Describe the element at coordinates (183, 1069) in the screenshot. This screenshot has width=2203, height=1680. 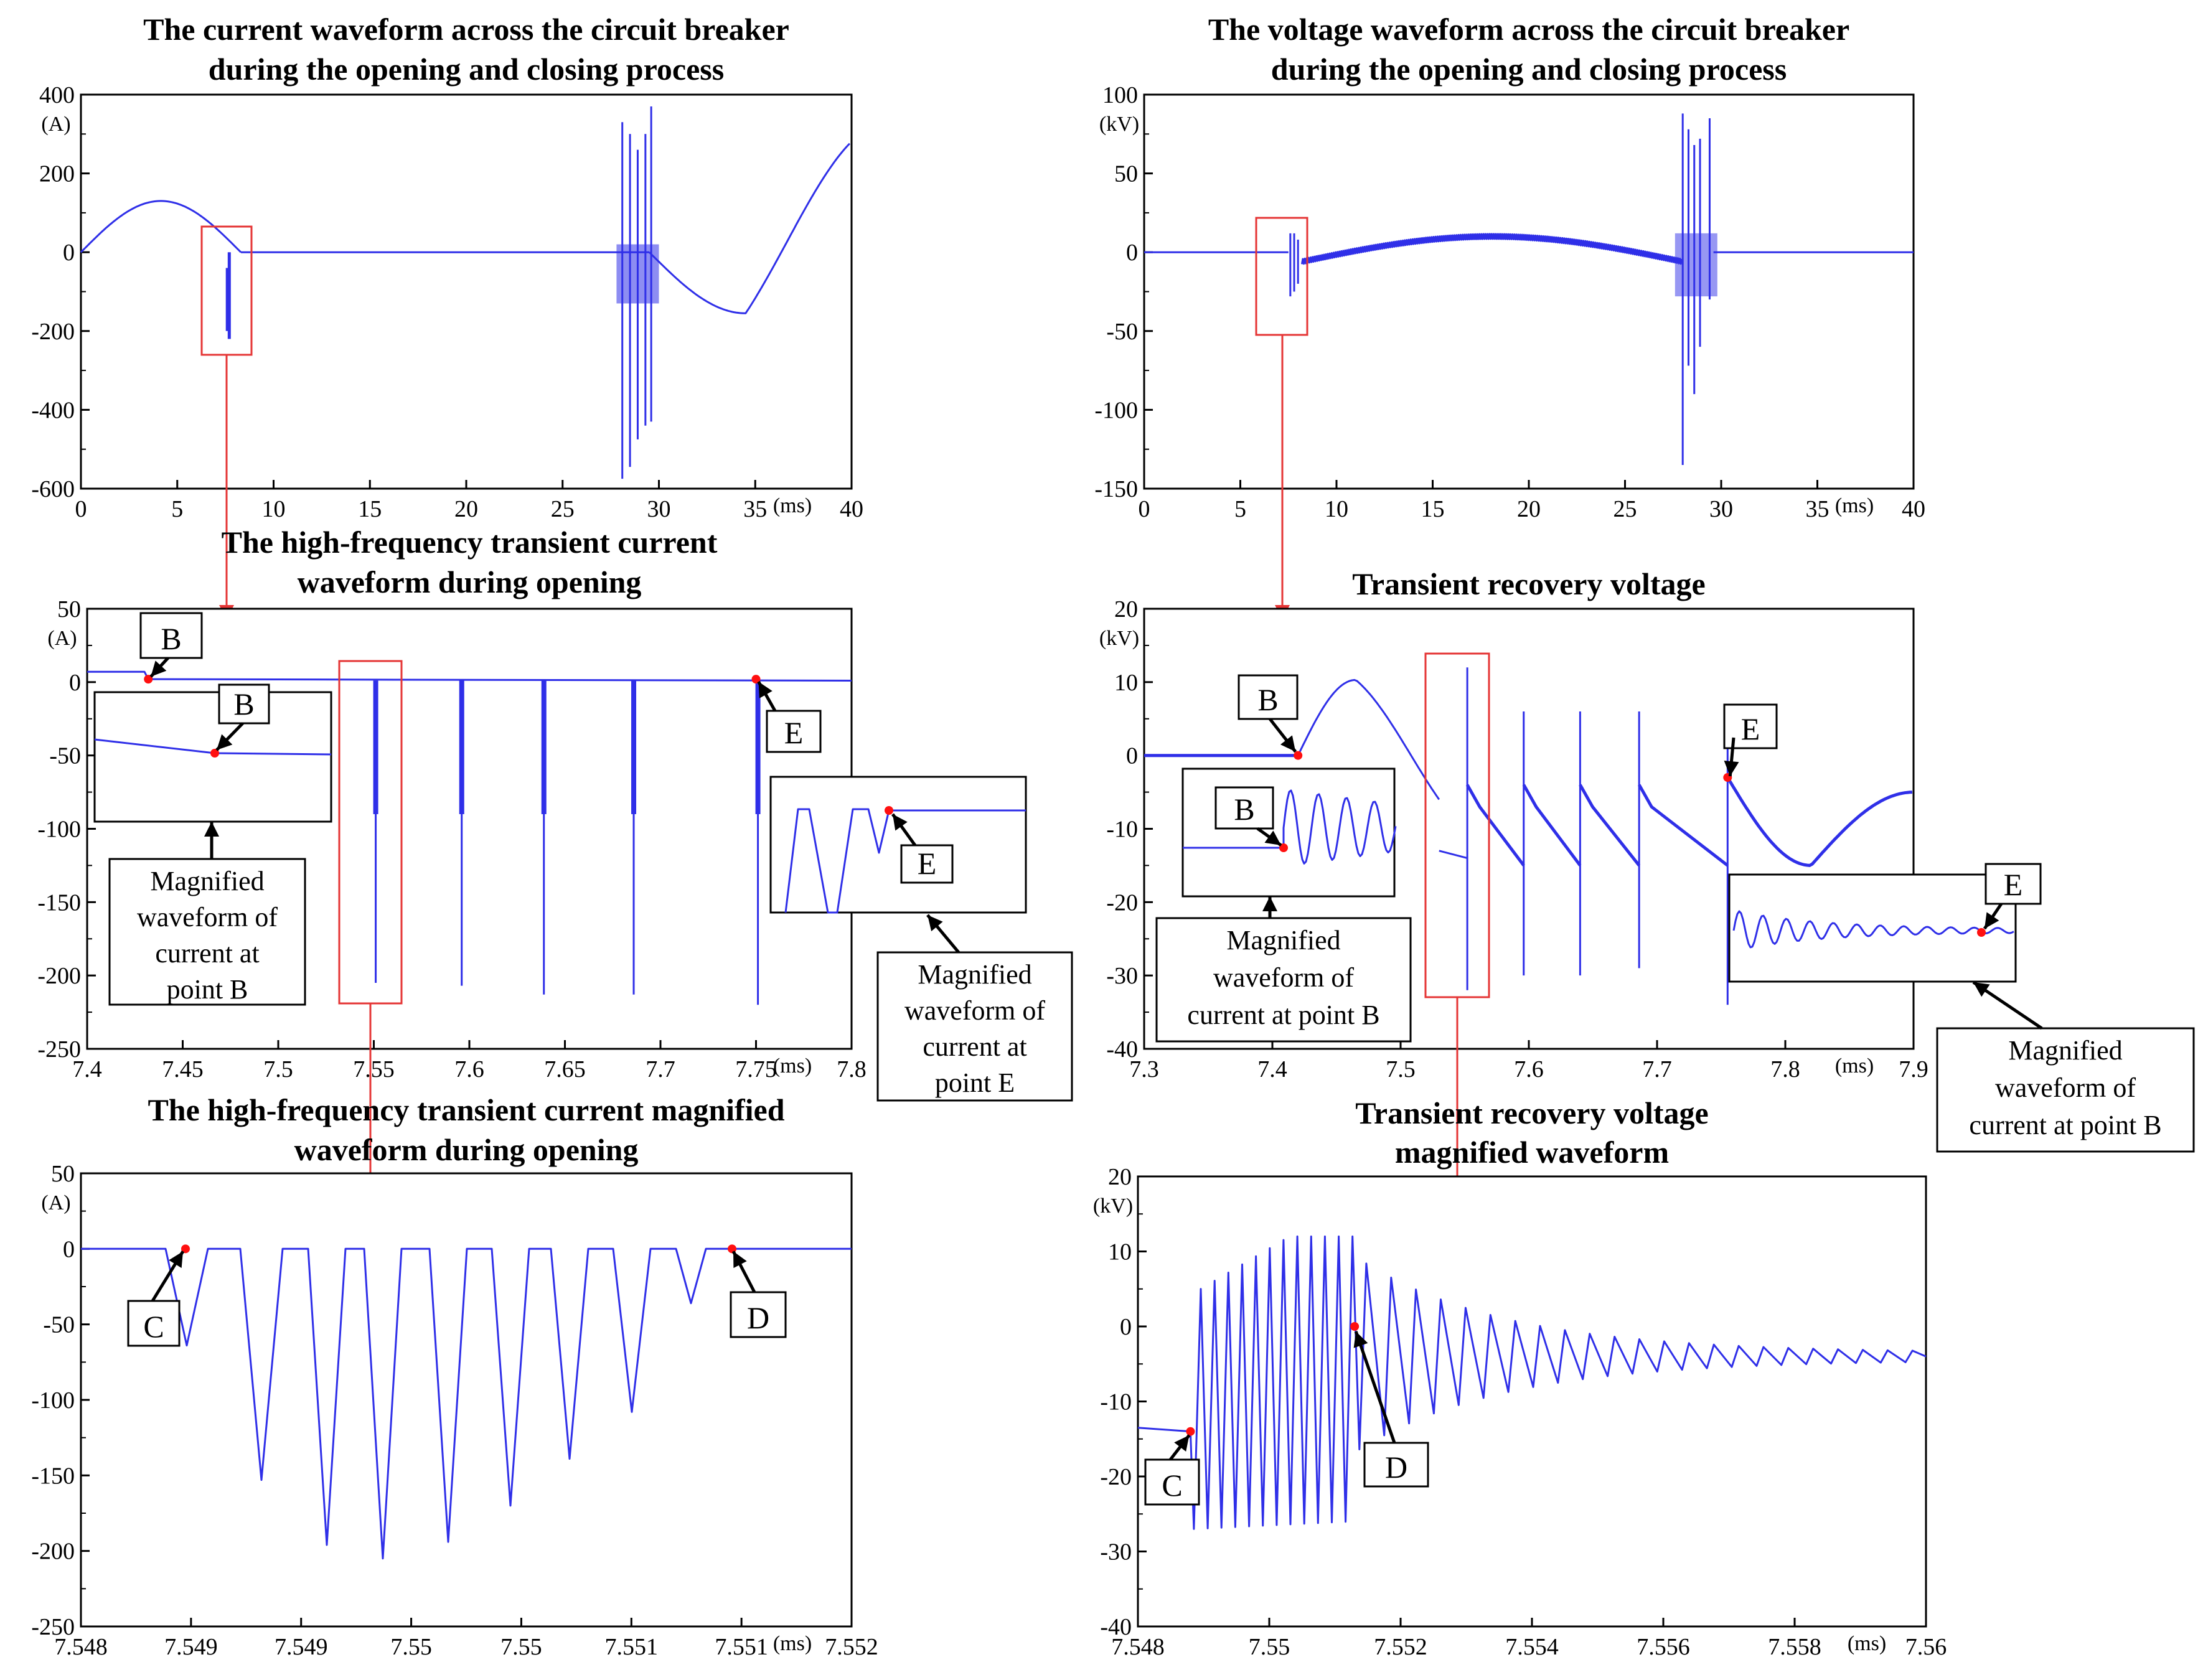
I see `x-tick-label: 7.45` at that location.